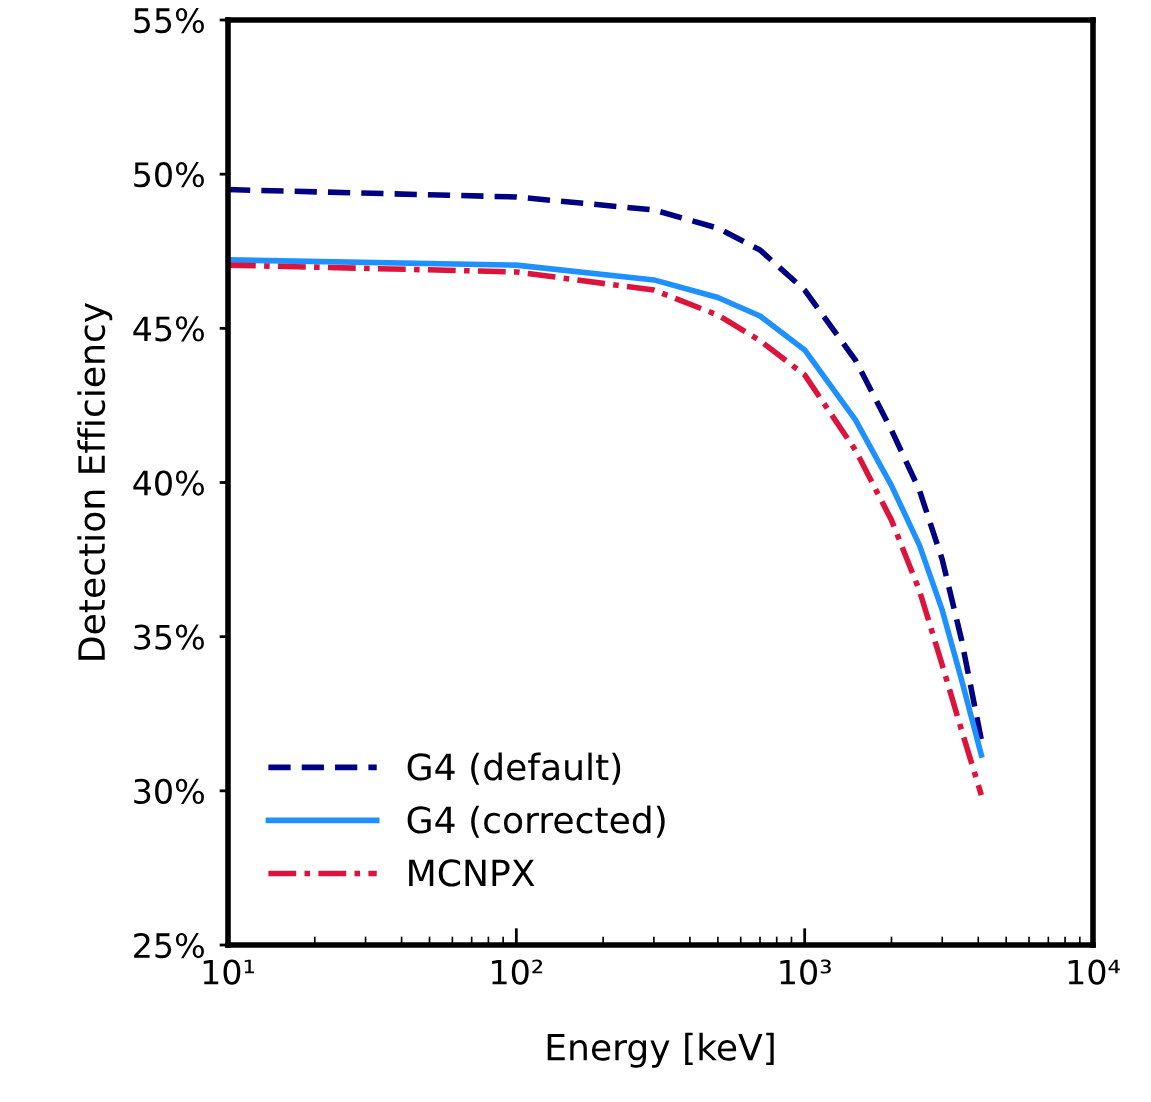 The image size is (1151, 1102). What do you see at coordinates (660, 1050) in the screenshot?
I see `x-axis-title: Energy [keV]` at bounding box center [660, 1050].